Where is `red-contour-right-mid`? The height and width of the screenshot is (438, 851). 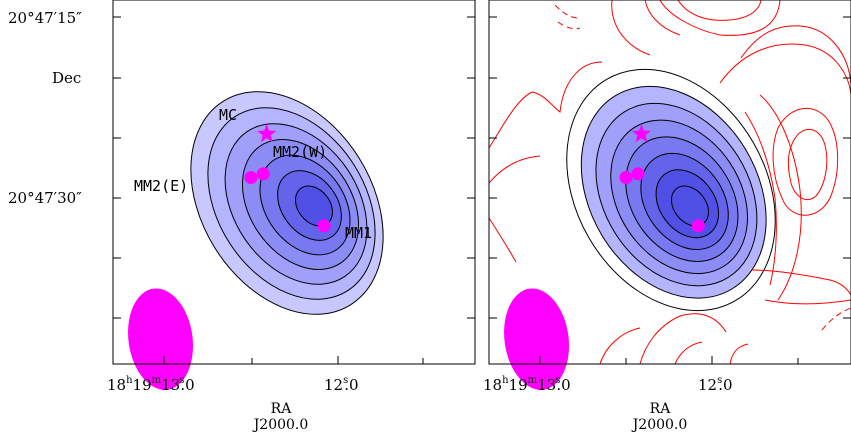
red-contour-right-mid is located at coordinates (760, 198).